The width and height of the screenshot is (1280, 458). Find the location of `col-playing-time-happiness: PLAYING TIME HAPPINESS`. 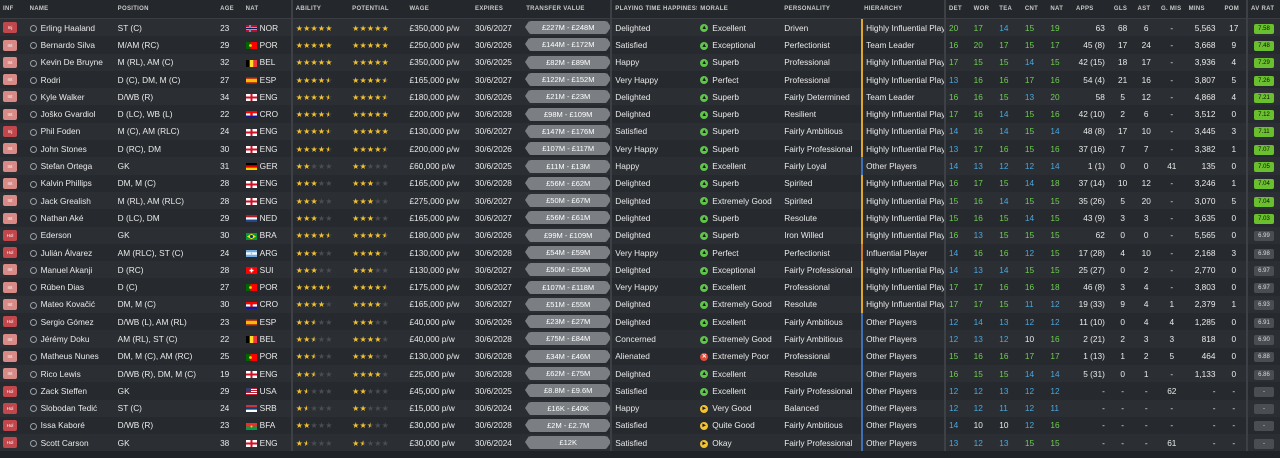

col-playing-time-happiness: PLAYING TIME HAPPINESS is located at coordinates (654, 9).